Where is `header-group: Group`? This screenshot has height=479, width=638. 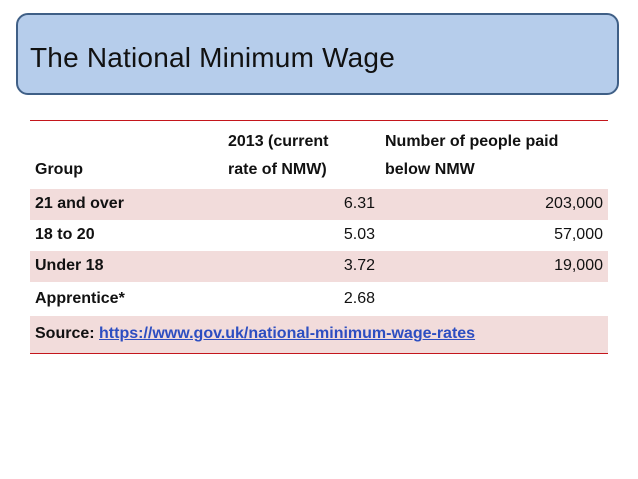 header-group: Group is located at coordinates (59, 169).